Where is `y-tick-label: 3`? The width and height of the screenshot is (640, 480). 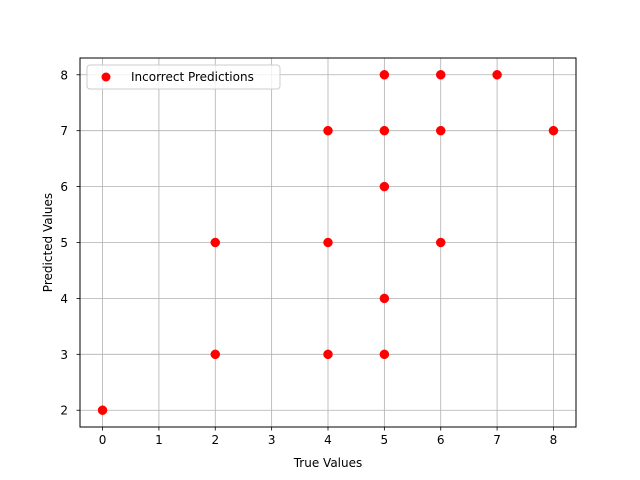 y-tick-label: 3 is located at coordinates (64, 355).